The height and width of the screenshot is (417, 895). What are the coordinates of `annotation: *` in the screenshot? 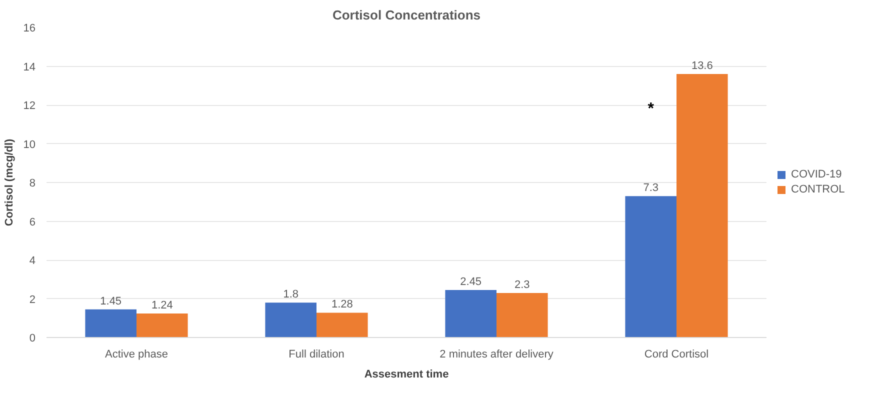 It's located at (651, 109).